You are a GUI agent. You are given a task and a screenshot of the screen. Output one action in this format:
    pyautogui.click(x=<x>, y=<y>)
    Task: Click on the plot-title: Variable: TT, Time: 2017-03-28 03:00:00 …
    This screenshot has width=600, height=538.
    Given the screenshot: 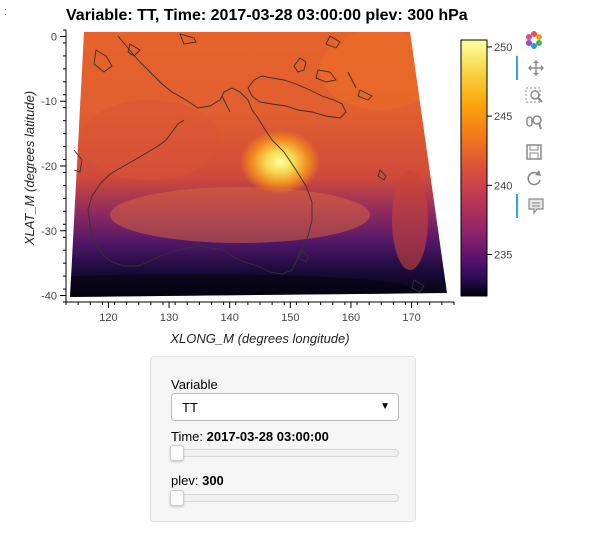 What is the action you would take?
    pyautogui.click(x=267, y=15)
    